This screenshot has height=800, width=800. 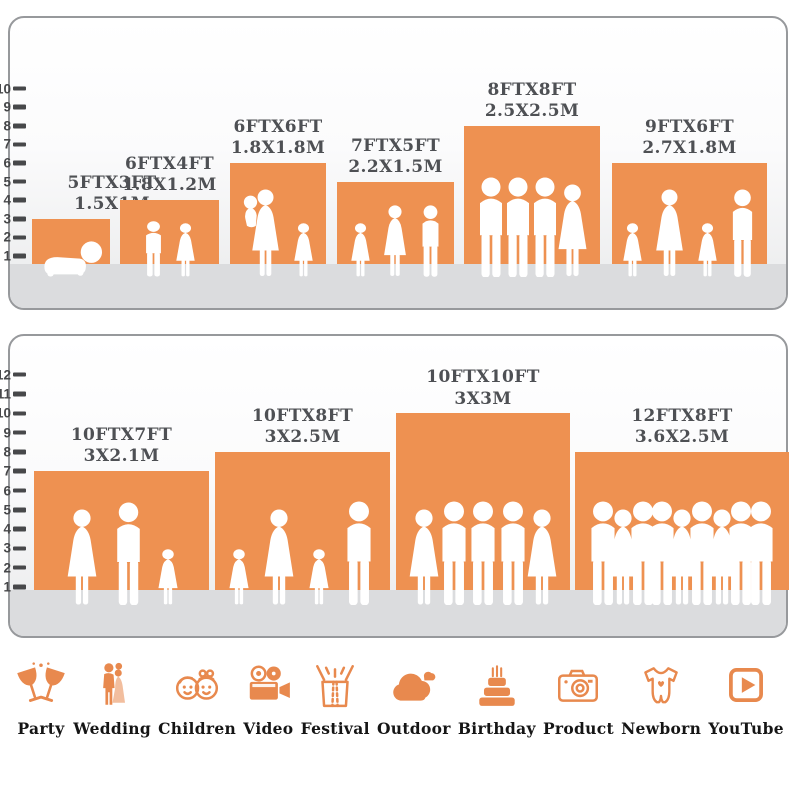 What do you see at coordinates (661, 728) in the screenshot?
I see `category-label: Newborn` at bounding box center [661, 728].